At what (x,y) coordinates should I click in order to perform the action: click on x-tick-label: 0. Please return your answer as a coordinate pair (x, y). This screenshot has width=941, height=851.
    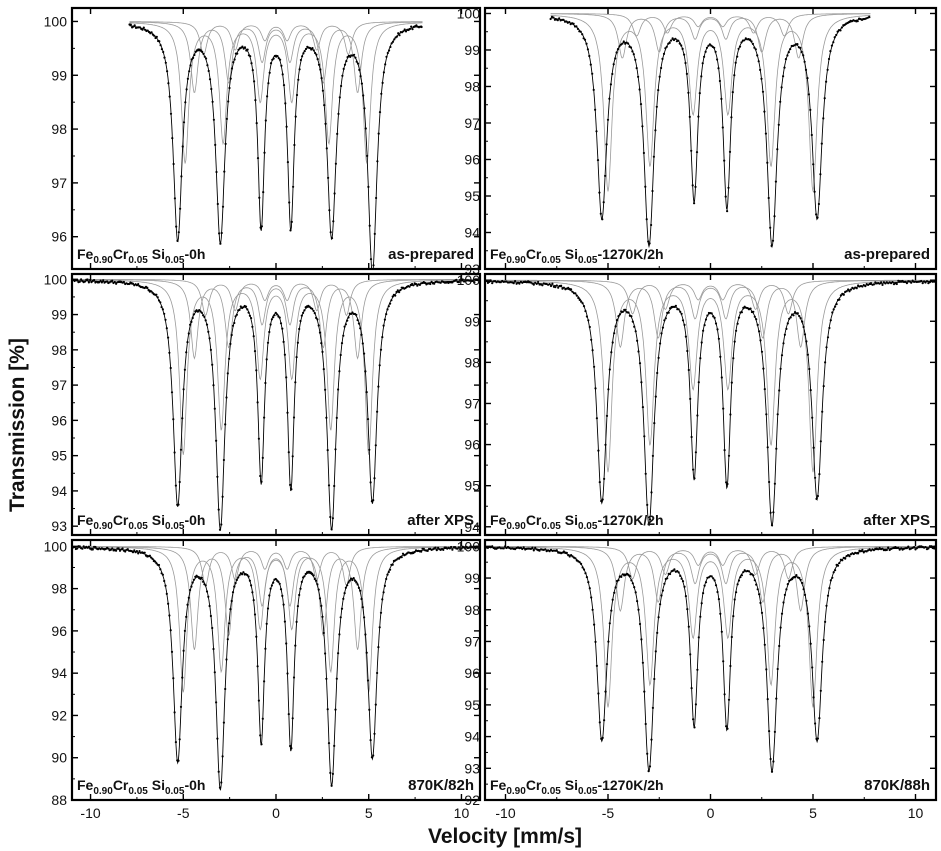
    Looking at the image, I should click on (276, 813).